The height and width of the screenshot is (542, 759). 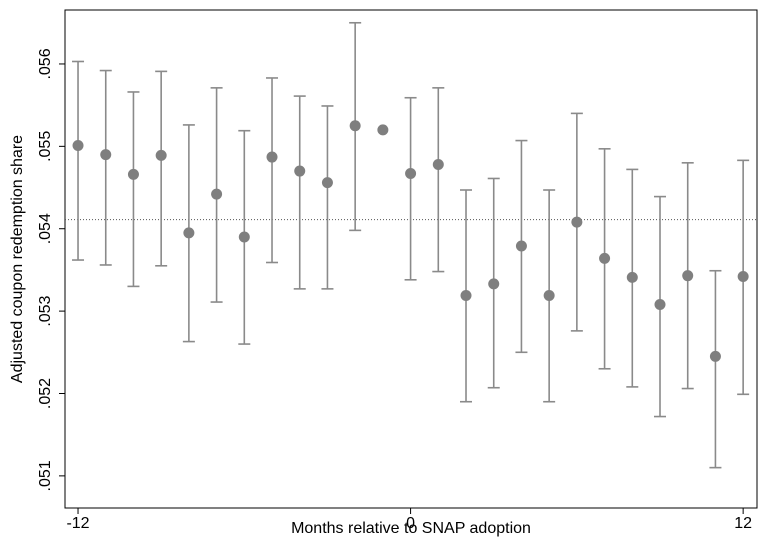 What do you see at coordinates (743, 523) in the screenshot?
I see `x-tick-label: 12` at bounding box center [743, 523].